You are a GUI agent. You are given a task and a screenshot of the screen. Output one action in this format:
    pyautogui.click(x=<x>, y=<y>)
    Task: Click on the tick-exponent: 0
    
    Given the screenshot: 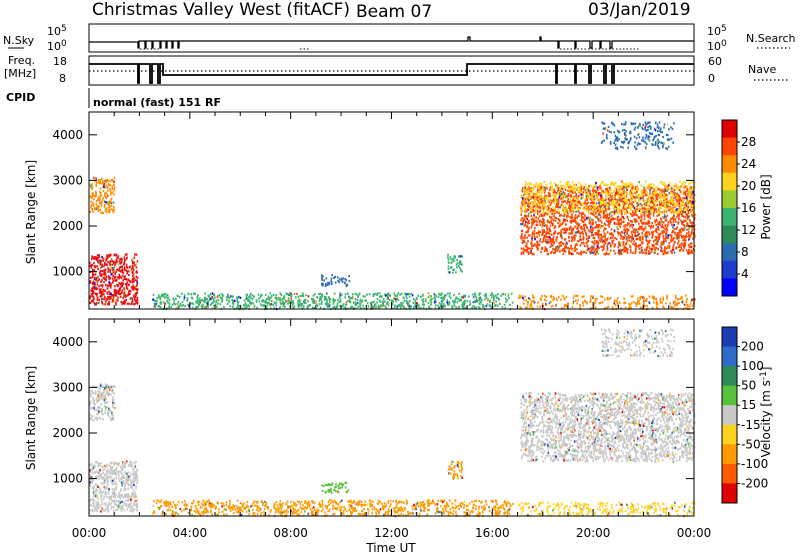 What is the action you would take?
    pyautogui.click(x=724, y=44)
    